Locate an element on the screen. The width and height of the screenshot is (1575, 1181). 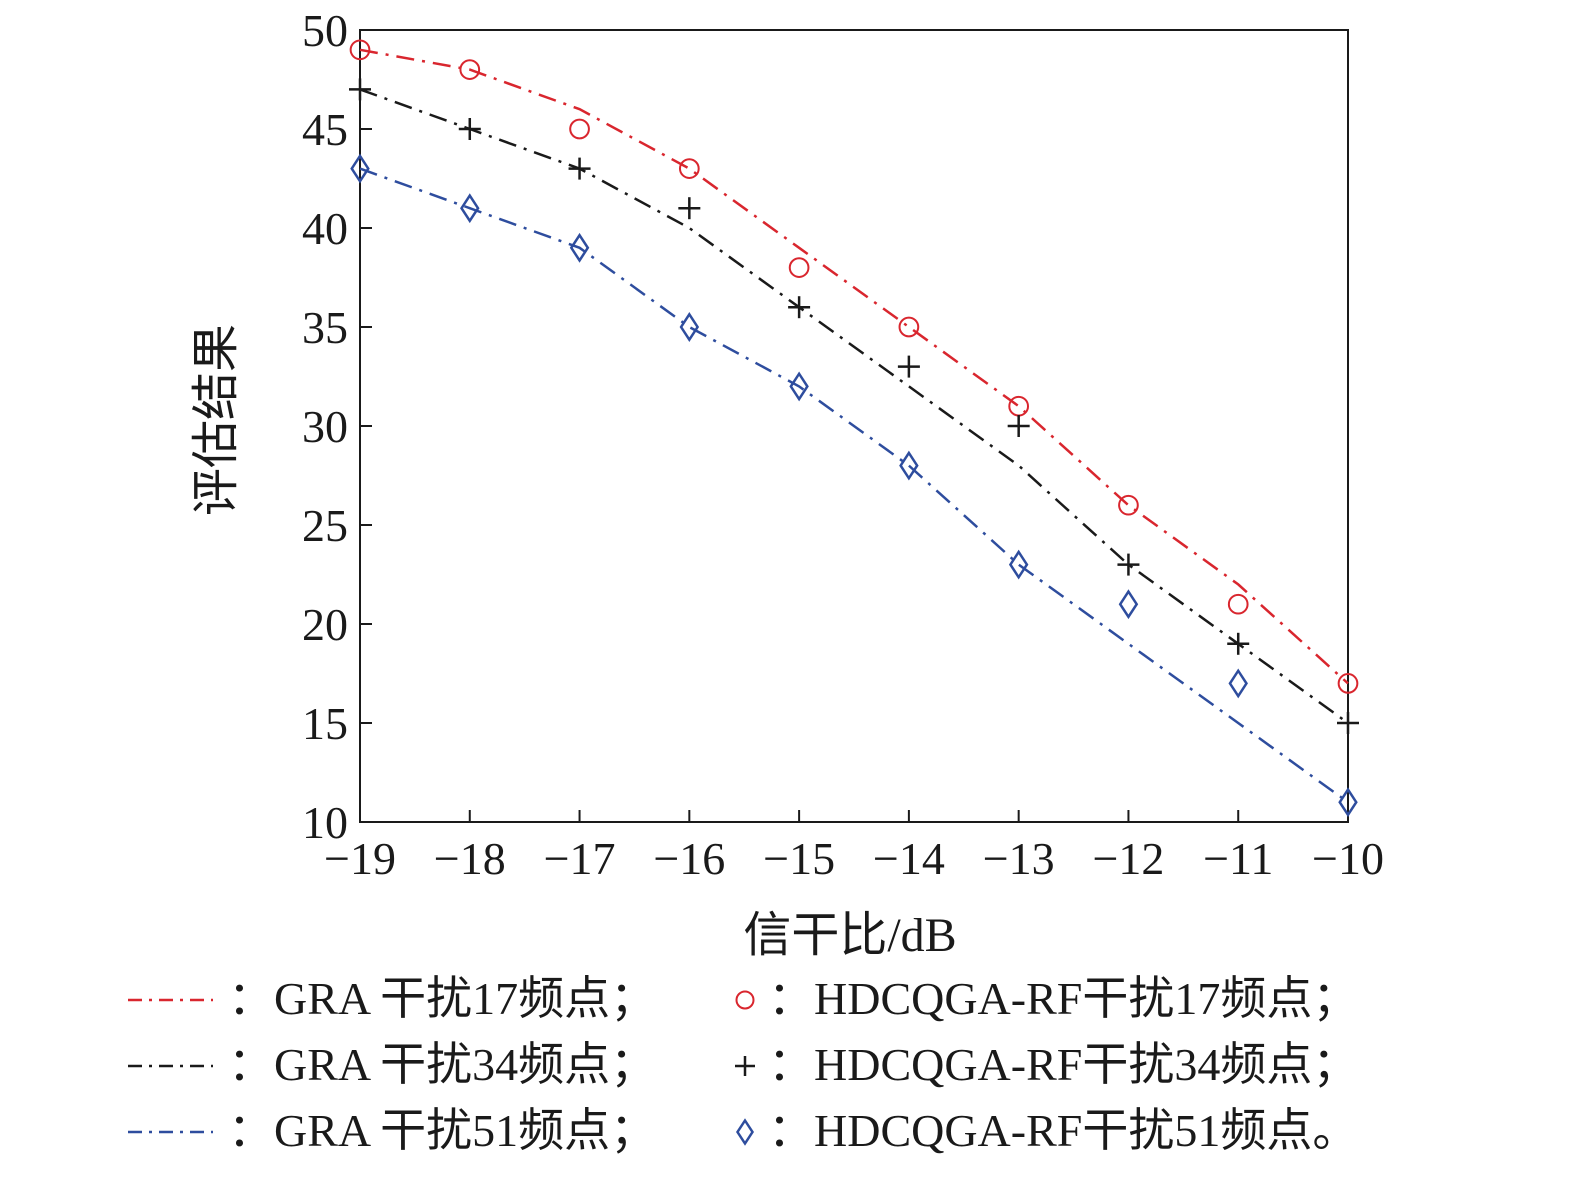
x-tick-label: −14 is located at coordinates (909, 858).